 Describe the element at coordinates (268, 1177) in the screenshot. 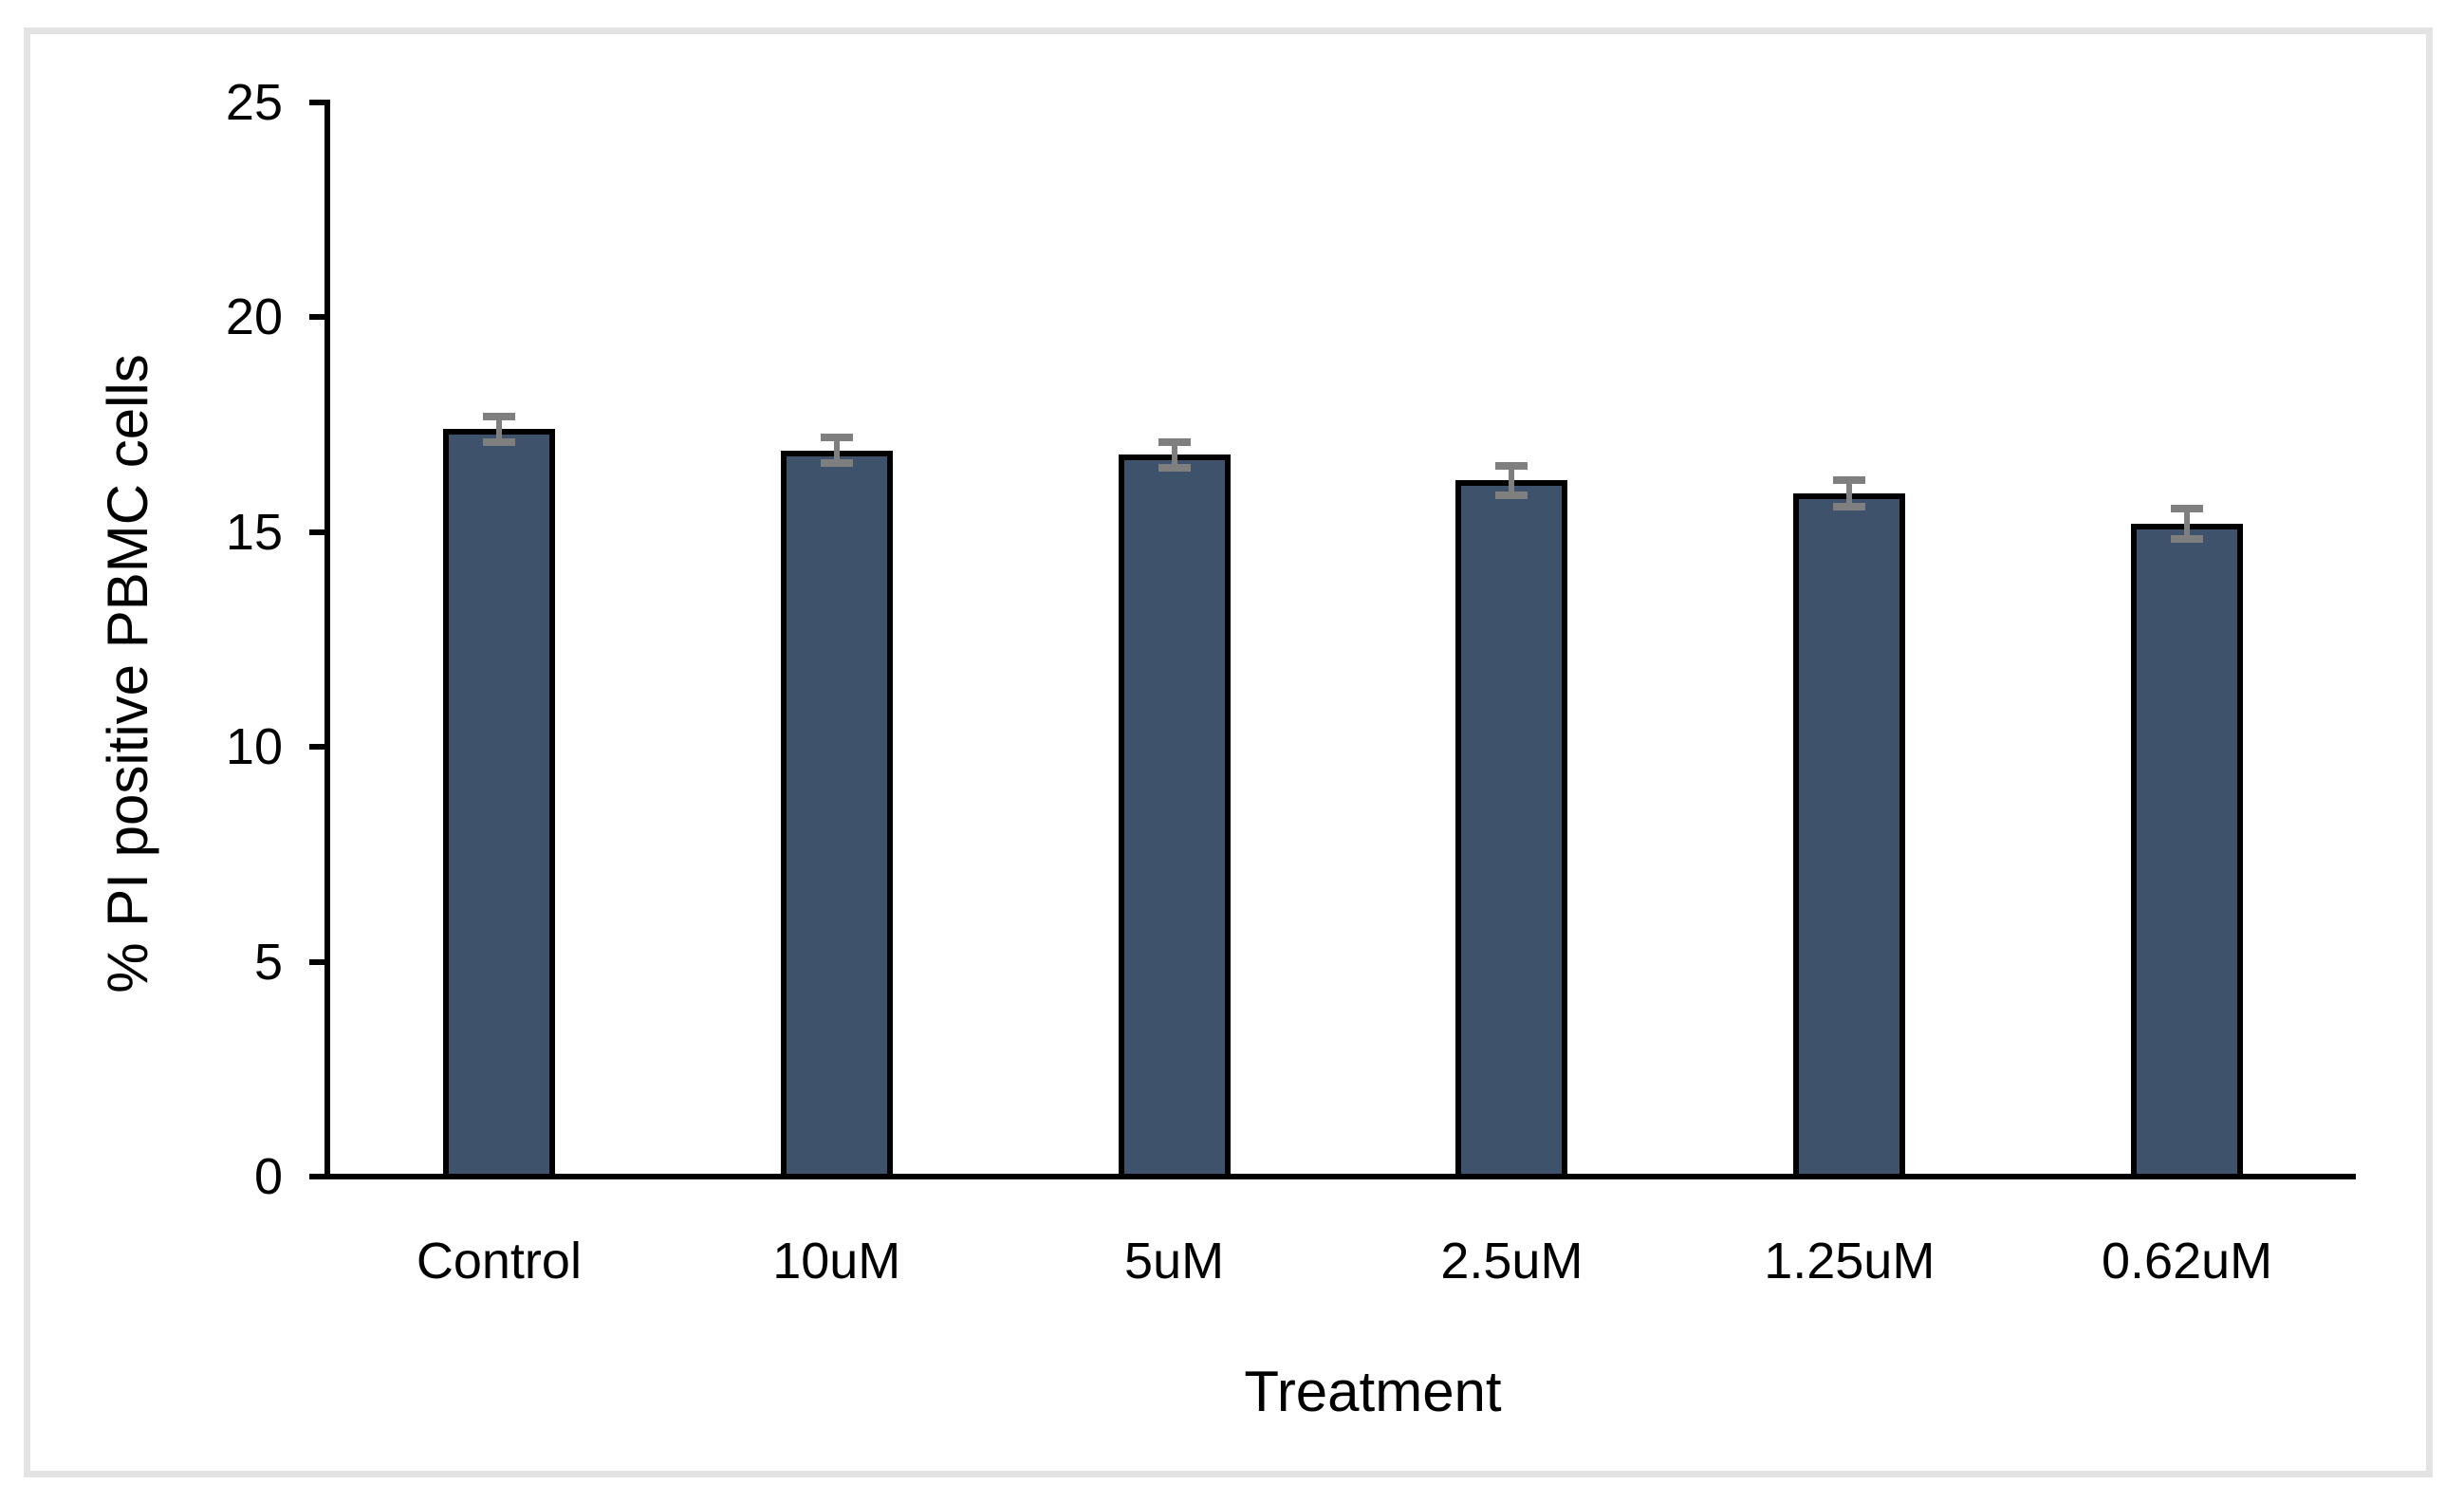

I see `y-tick-label: 0` at that location.